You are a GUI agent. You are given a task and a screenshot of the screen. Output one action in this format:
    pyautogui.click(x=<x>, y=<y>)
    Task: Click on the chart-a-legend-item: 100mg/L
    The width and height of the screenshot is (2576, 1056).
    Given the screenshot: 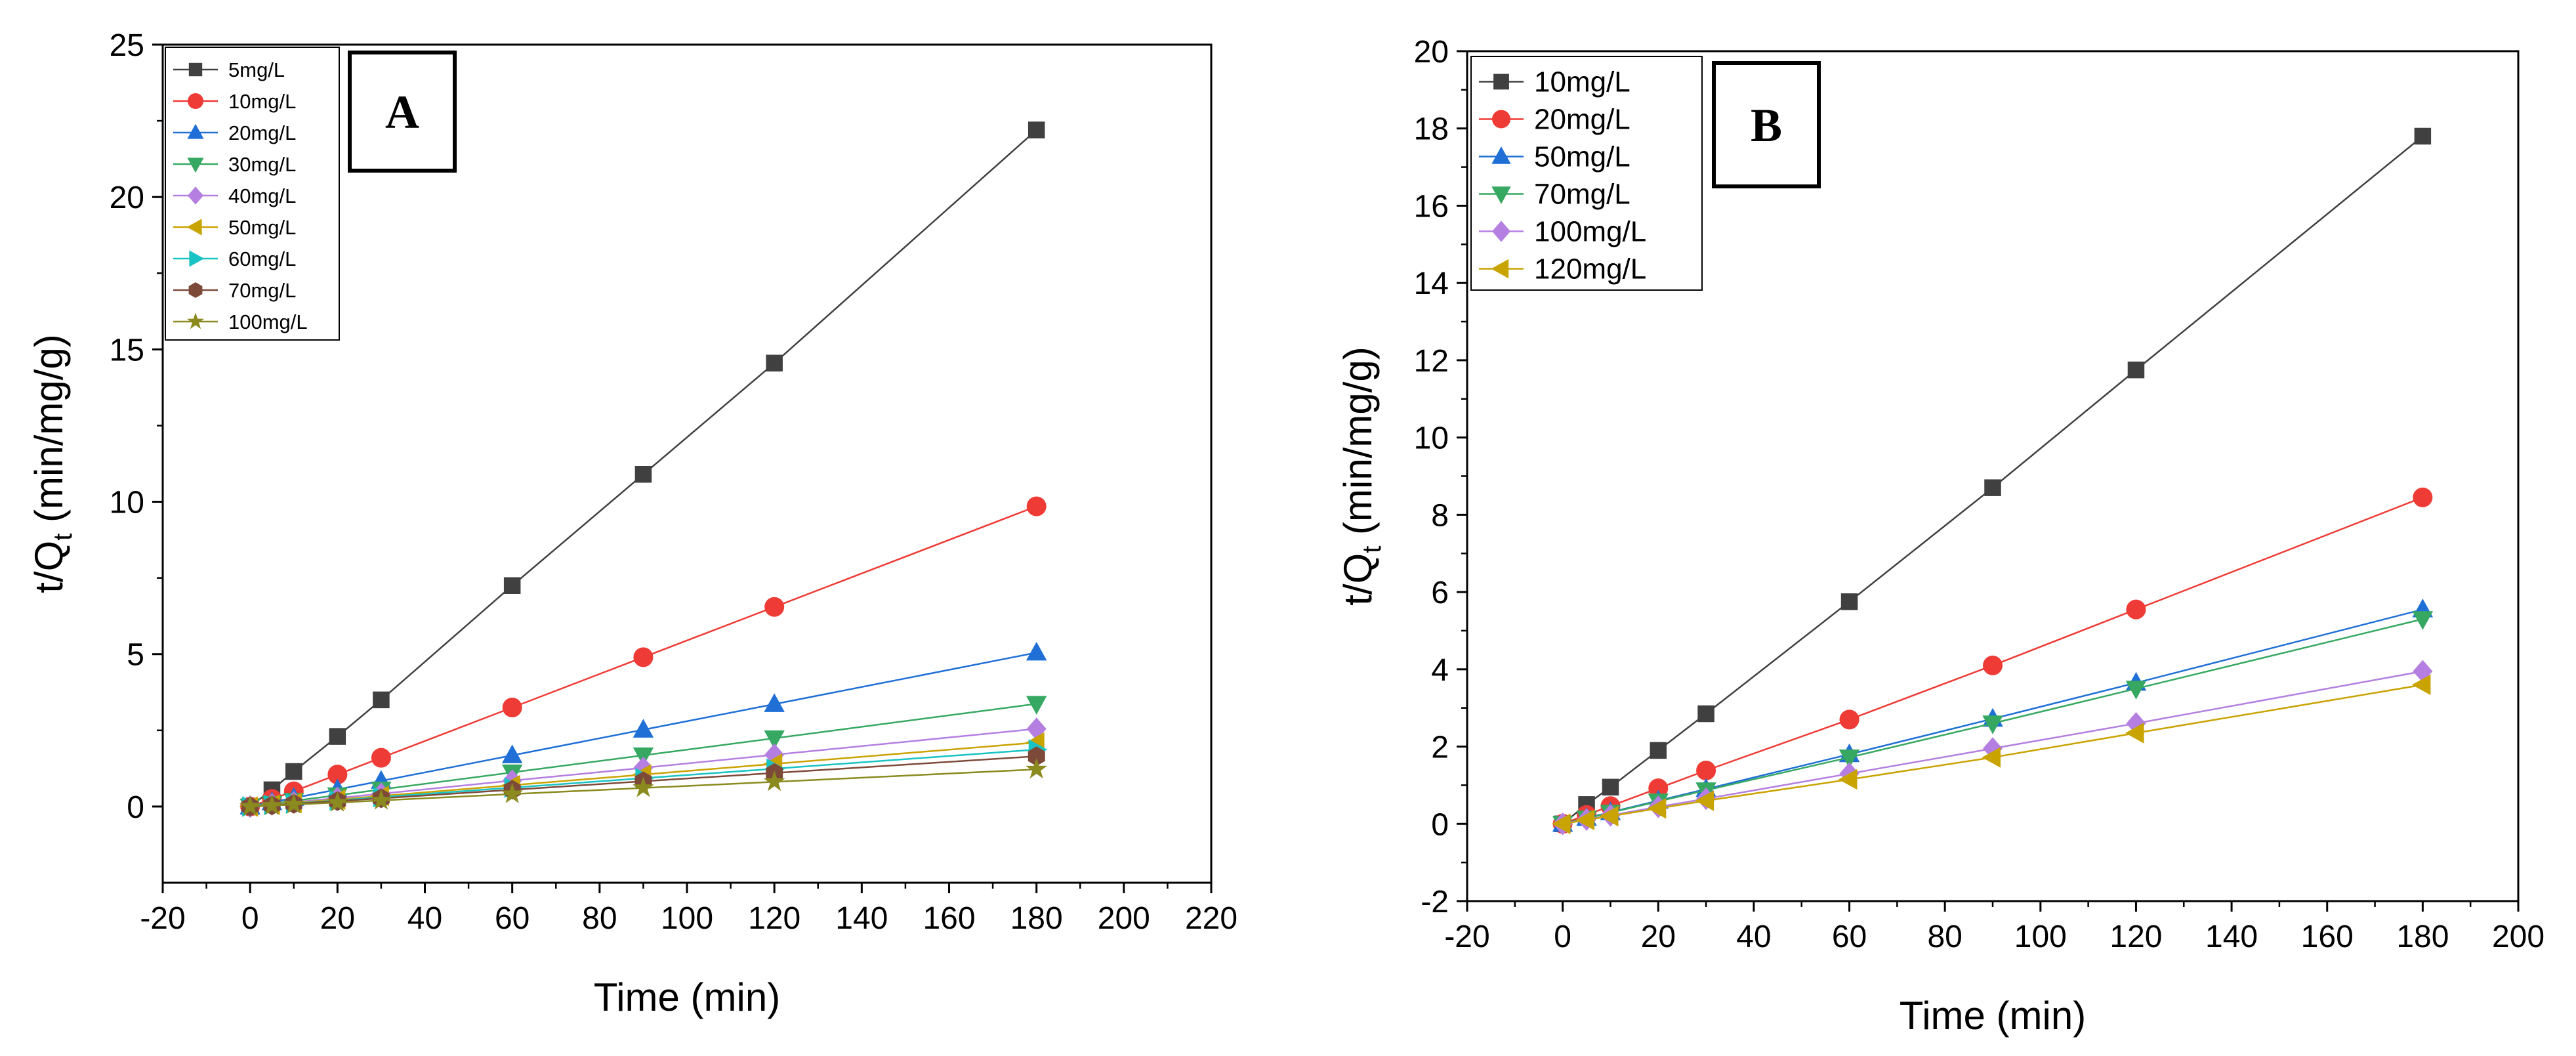 What is the action you would take?
    pyautogui.click(x=241, y=321)
    